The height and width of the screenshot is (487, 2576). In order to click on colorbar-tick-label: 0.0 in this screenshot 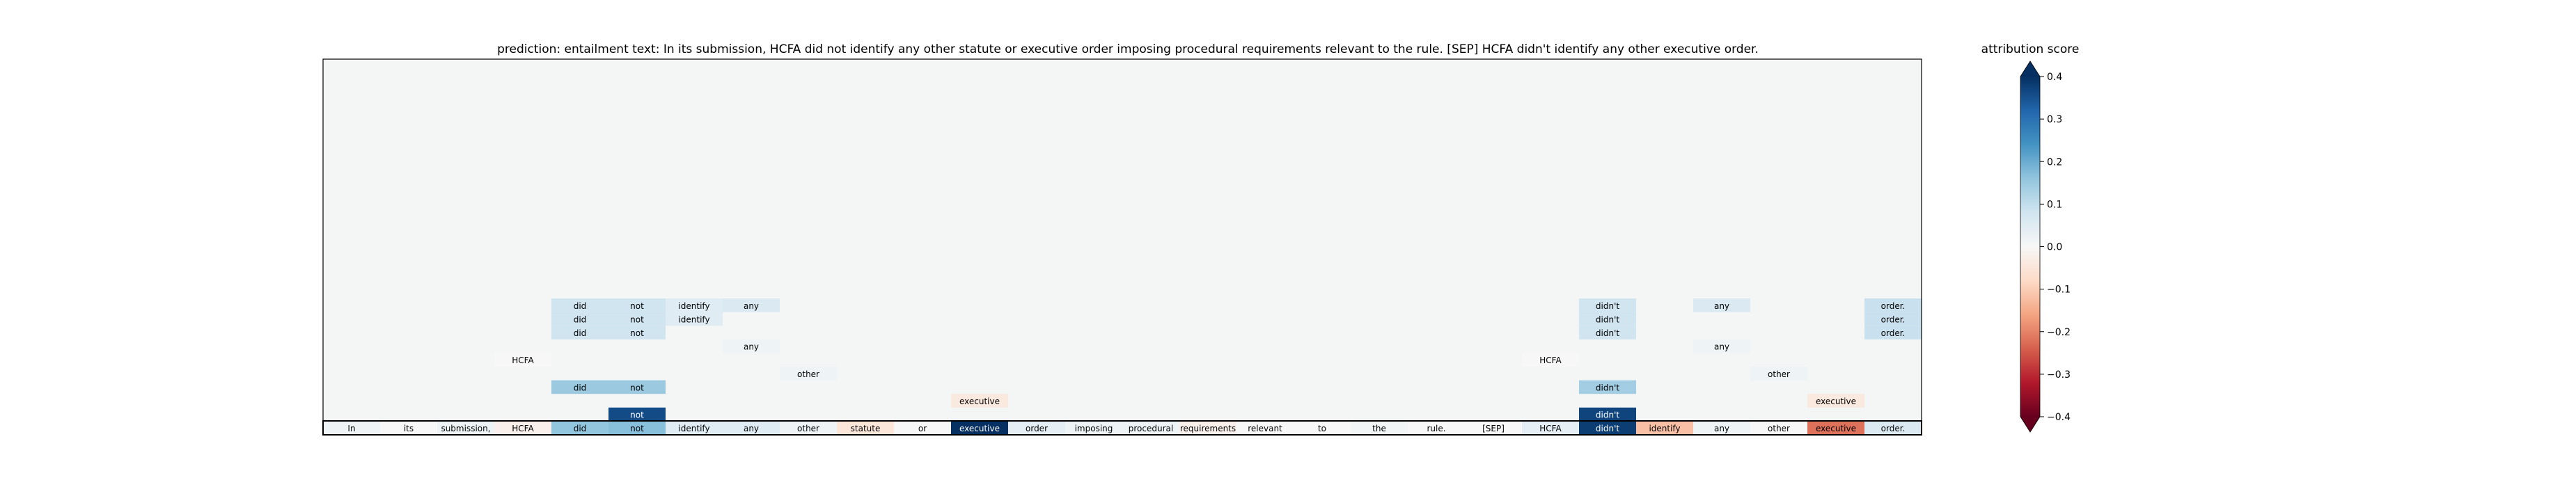, I will do `click(2054, 247)`.